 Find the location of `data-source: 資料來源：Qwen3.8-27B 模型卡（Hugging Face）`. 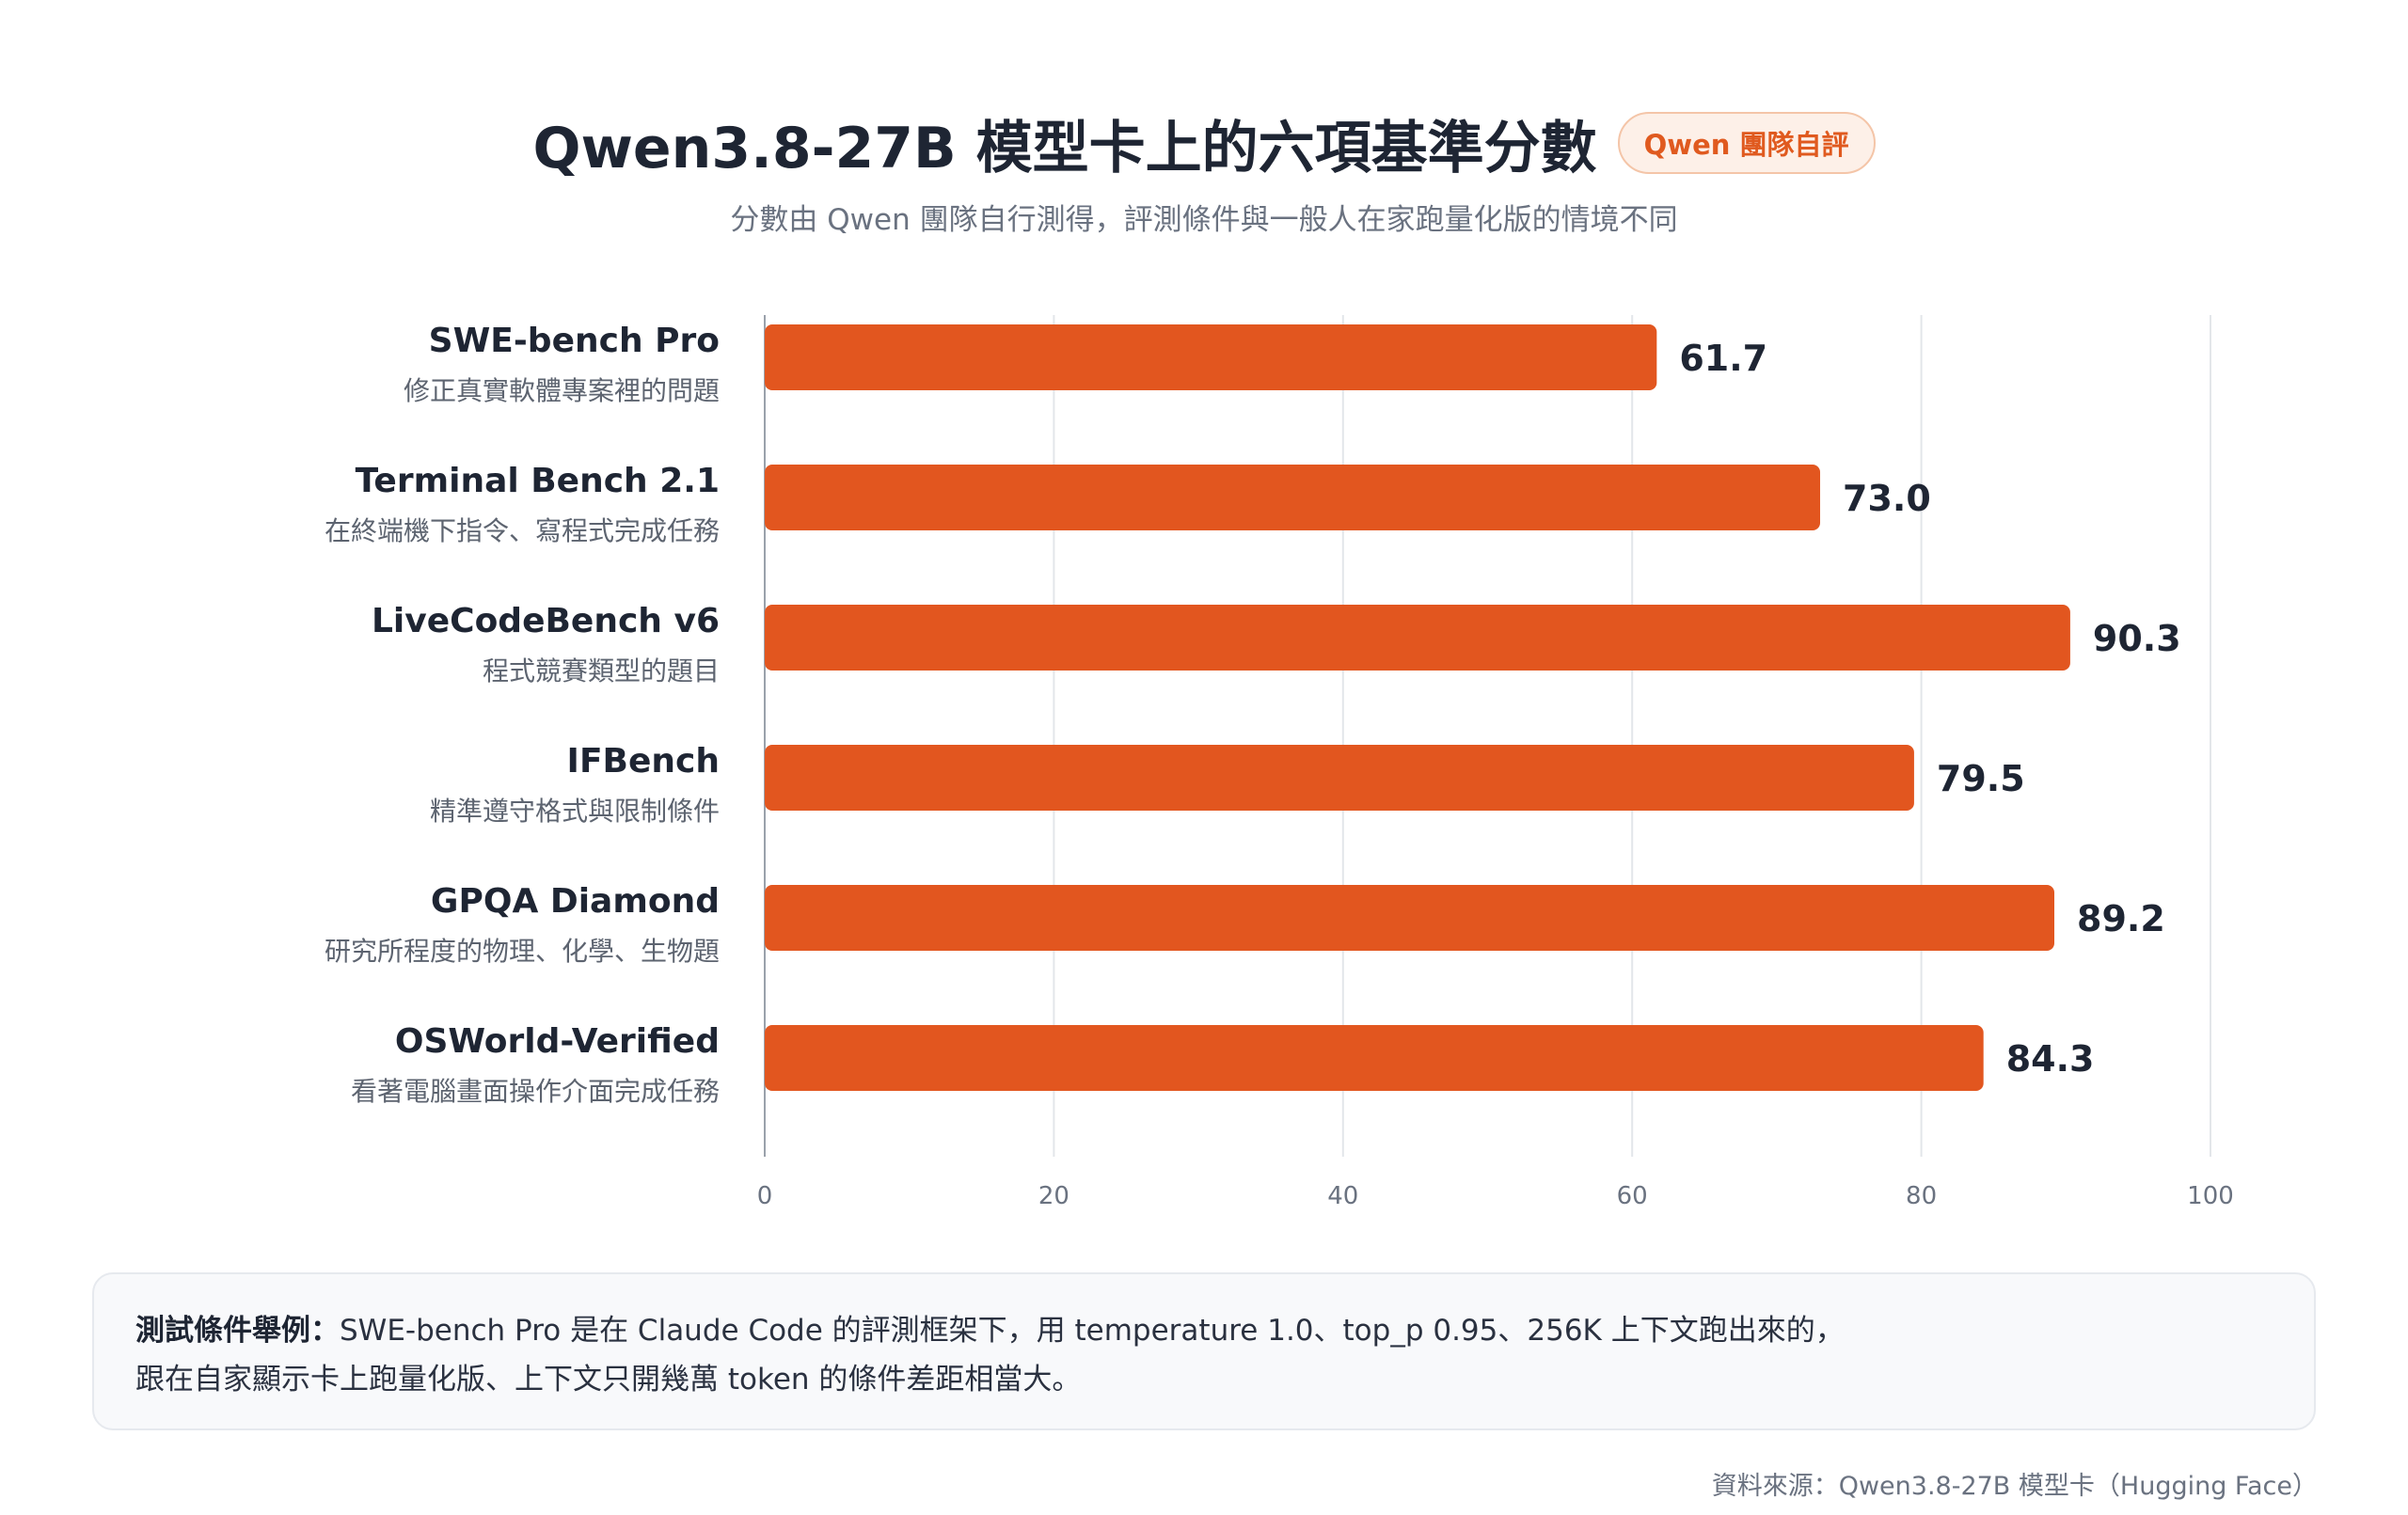

data-source: 資料來源：Qwen3.8-27B 模型卡（Hugging Face） is located at coordinates (2015, 1486).